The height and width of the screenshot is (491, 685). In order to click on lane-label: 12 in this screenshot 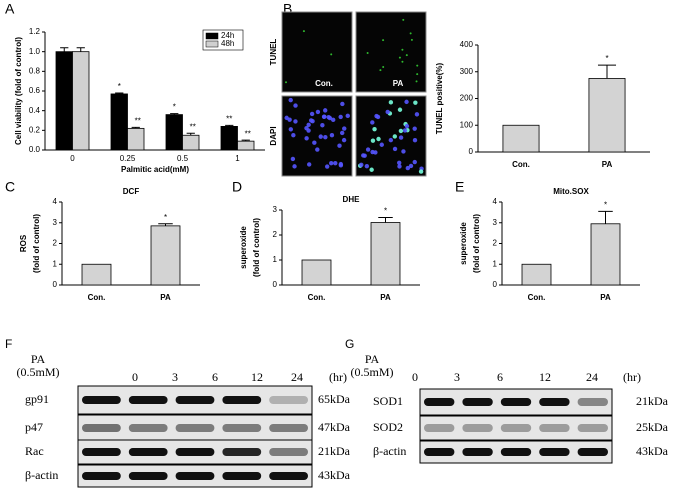, I will do `click(545, 377)`.